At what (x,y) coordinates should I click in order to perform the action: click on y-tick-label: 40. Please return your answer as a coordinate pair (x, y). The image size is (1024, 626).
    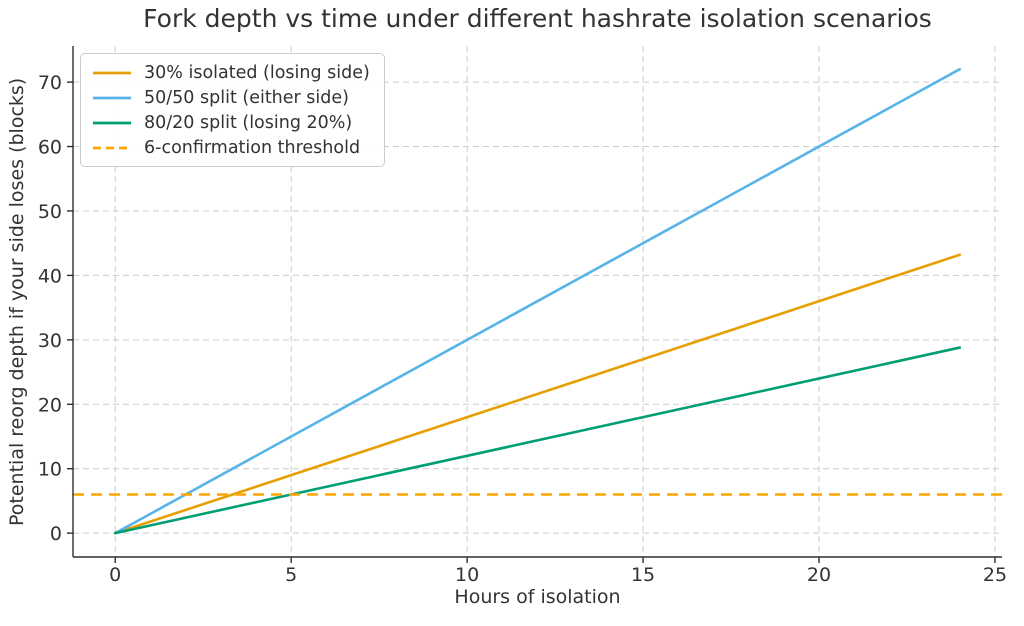
    Looking at the image, I should click on (50, 276).